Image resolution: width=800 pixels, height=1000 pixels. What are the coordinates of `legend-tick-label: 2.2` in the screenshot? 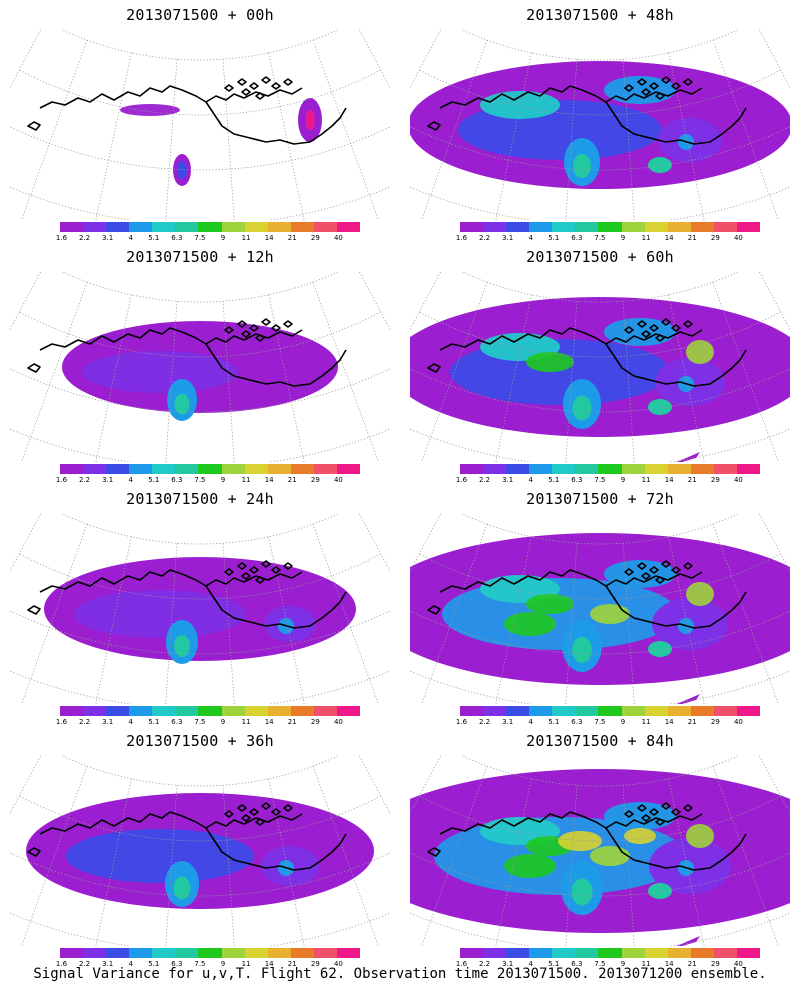 It's located at (84, 480).